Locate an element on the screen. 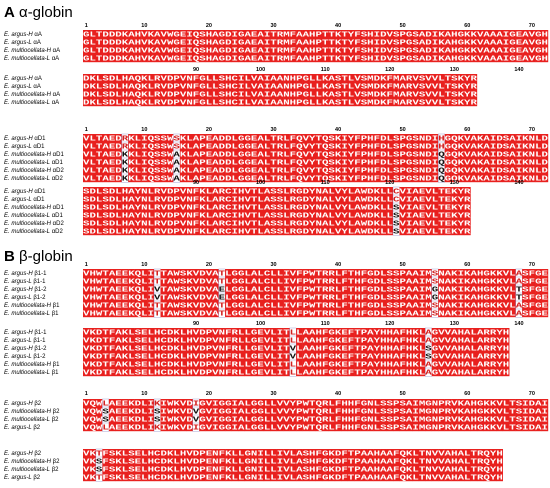 Image resolution: width=550 pixels, height=488 pixels. panel-name: α-globin is located at coordinates (46, 12).